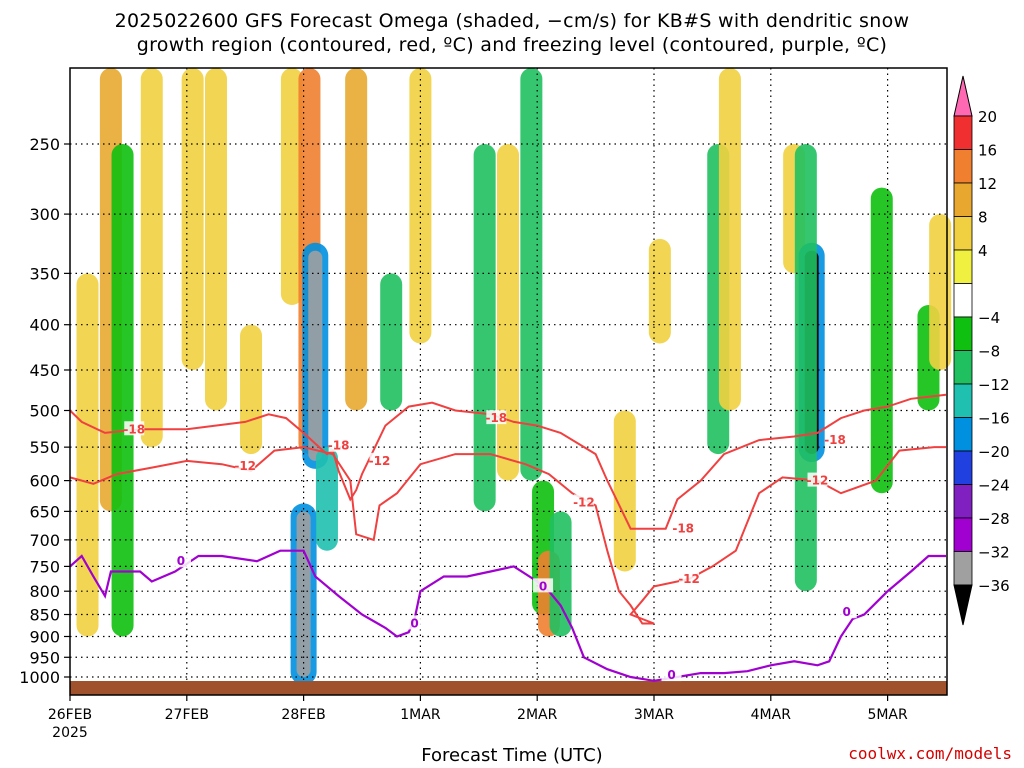 The height and width of the screenshot is (768, 1024). I want to click on x-tick-label: 2MAR, so click(537, 715).